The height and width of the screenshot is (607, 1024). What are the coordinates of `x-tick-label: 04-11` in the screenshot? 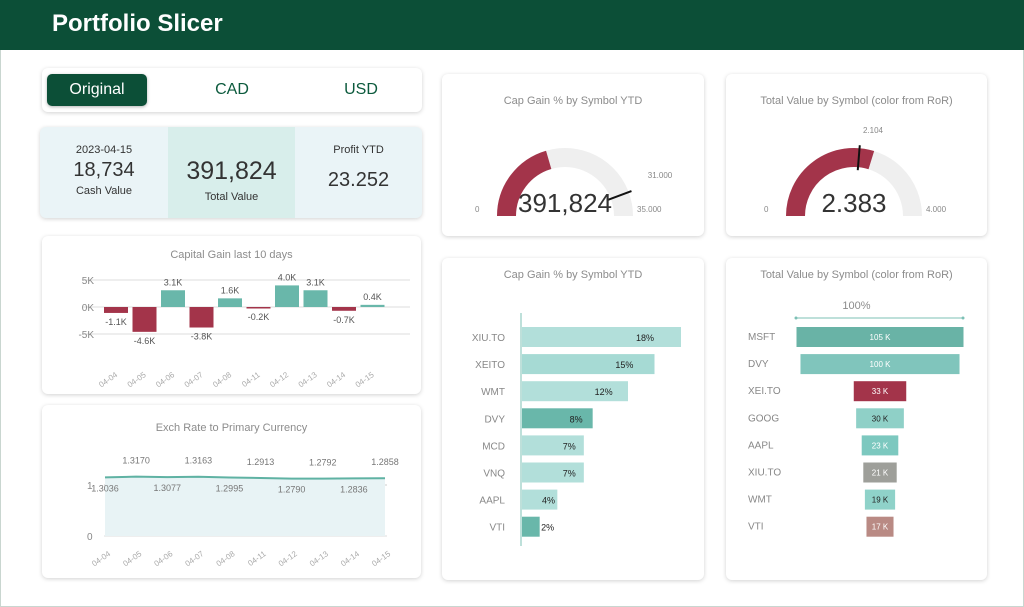 It's located at (257, 558).